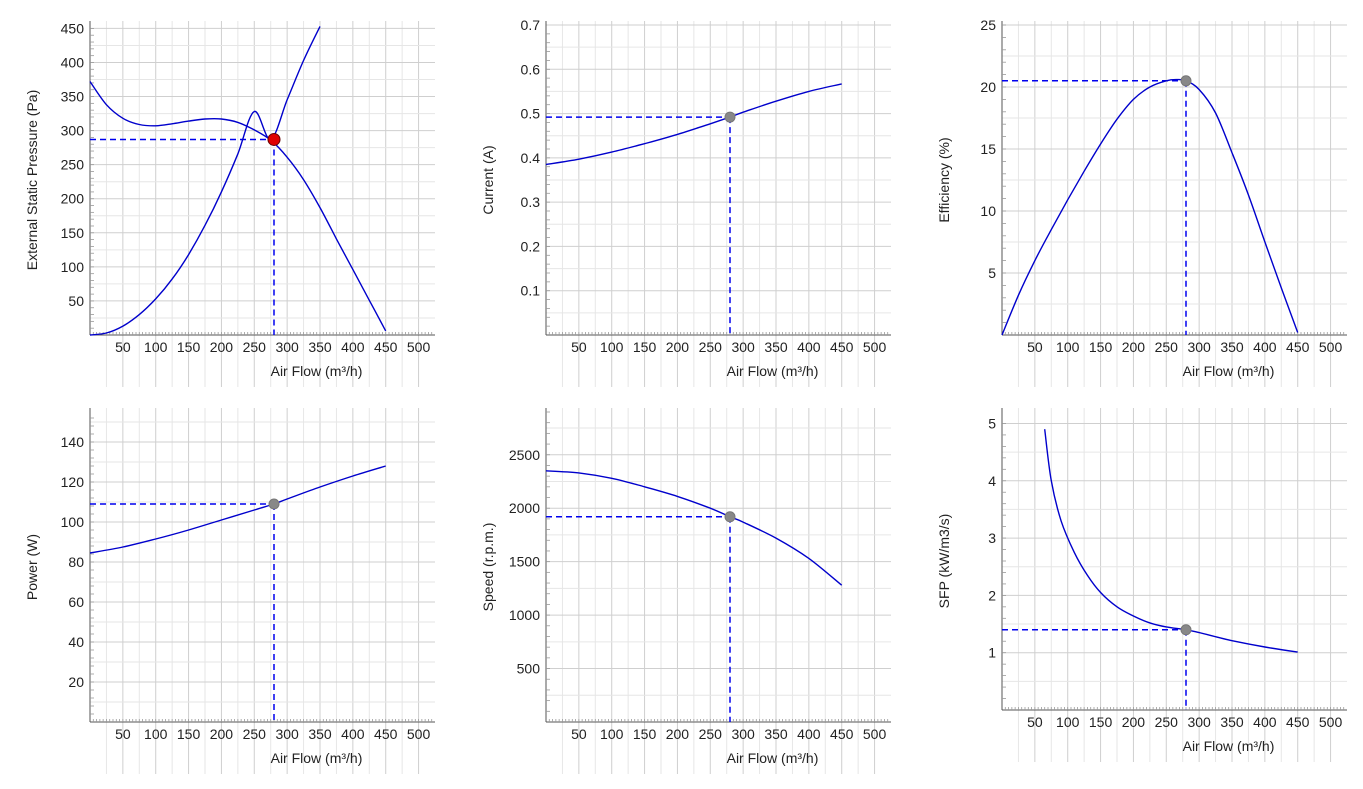 The height and width of the screenshot is (789, 1363). Describe the element at coordinates (529, 669) in the screenshot. I see `y-tick-label: 500` at that location.